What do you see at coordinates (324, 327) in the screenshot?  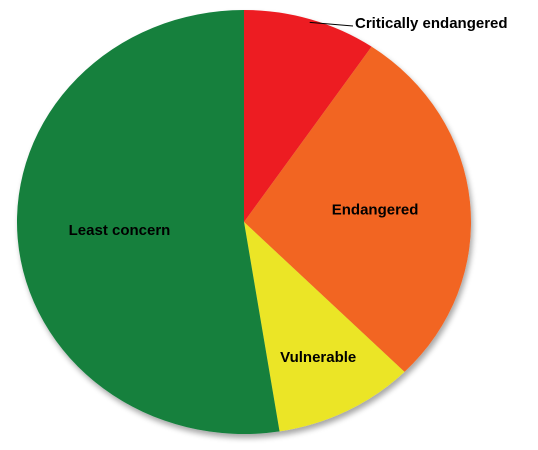 I see `slice-vulnerable` at bounding box center [324, 327].